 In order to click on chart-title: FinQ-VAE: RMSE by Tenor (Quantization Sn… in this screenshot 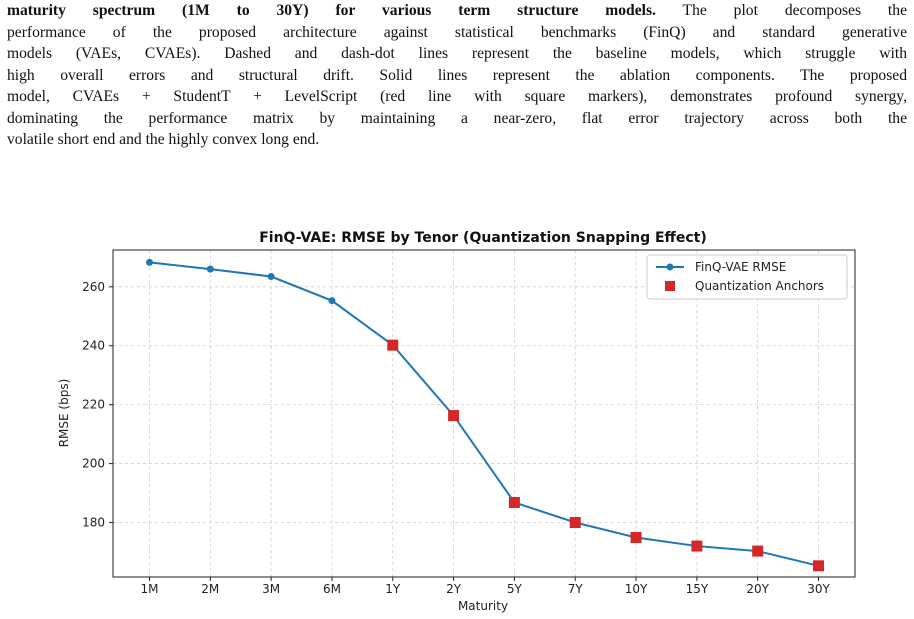, I will do `click(483, 238)`.